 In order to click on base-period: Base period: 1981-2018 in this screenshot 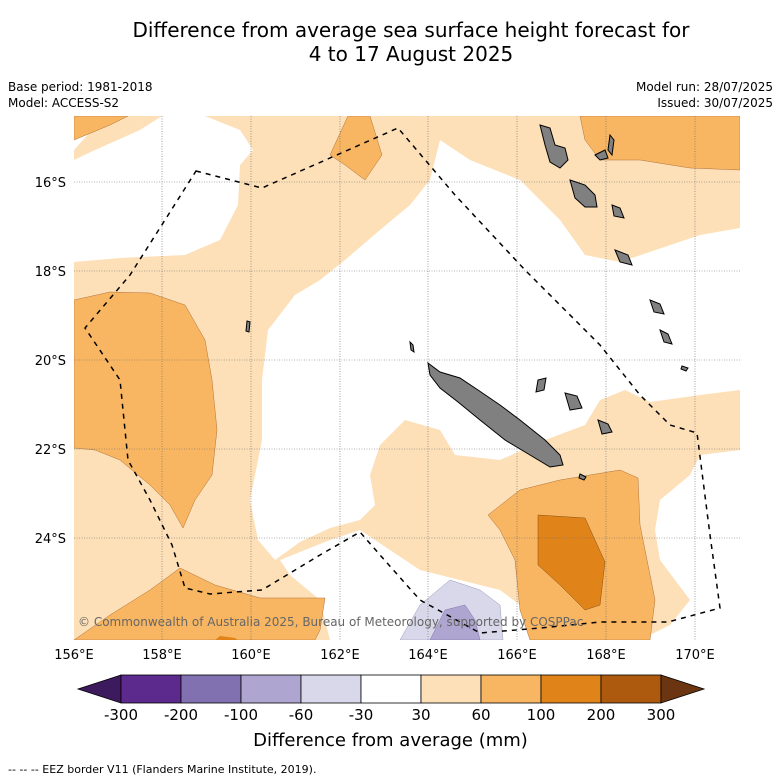, I will do `click(80, 87)`.